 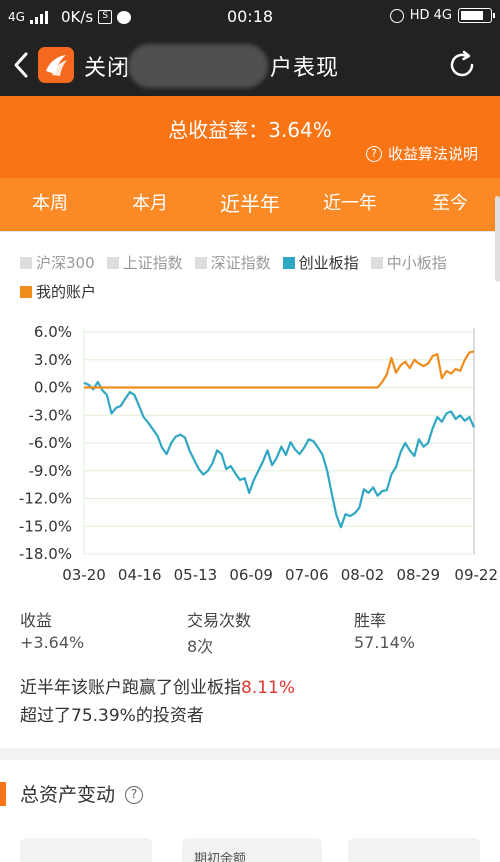 I want to click on signal-icon, so click(x=38, y=17).